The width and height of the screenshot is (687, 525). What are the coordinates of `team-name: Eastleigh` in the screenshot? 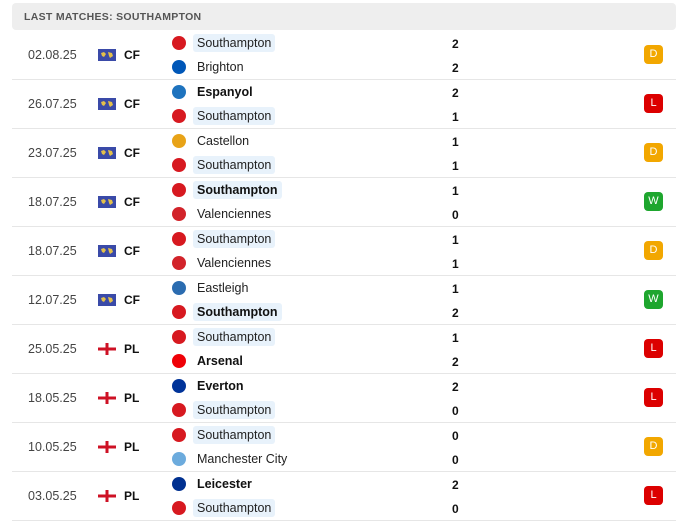 It's located at (223, 288).